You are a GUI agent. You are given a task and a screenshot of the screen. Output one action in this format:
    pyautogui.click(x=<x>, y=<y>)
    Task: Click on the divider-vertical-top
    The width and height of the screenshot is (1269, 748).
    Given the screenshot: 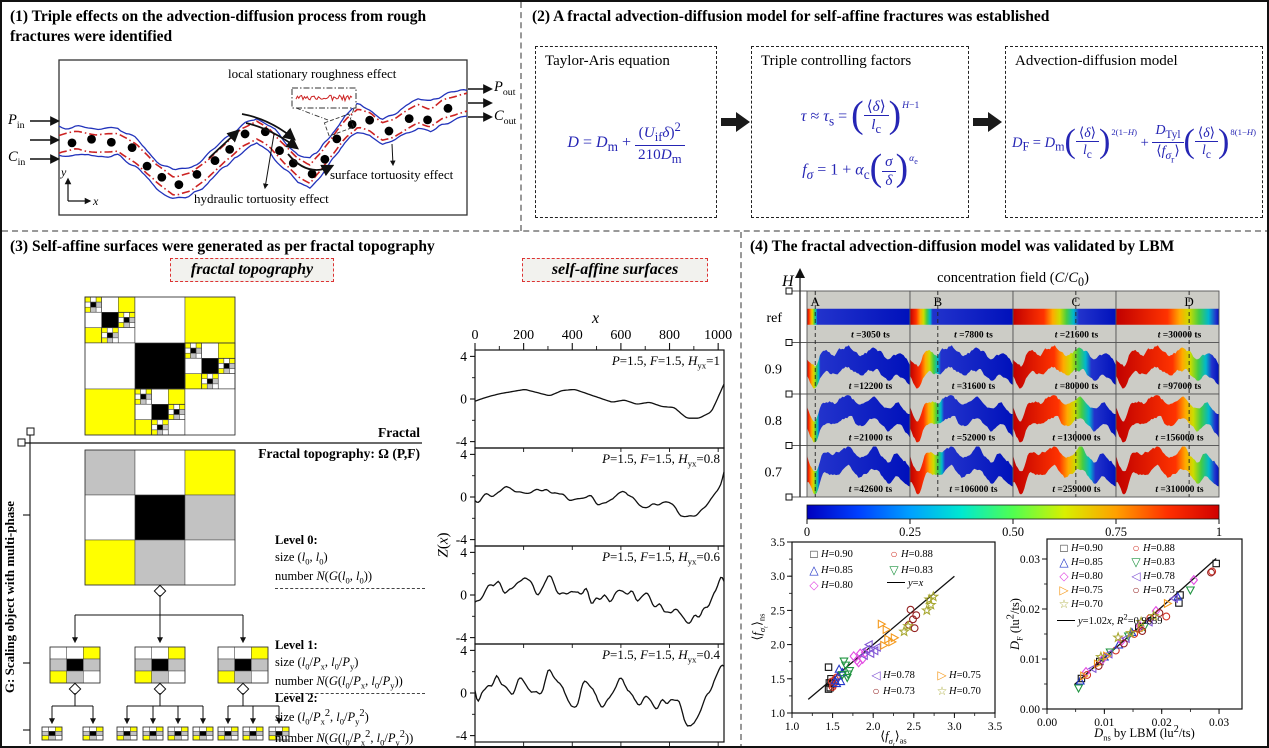 What is the action you would take?
    pyautogui.click(x=521, y=116)
    